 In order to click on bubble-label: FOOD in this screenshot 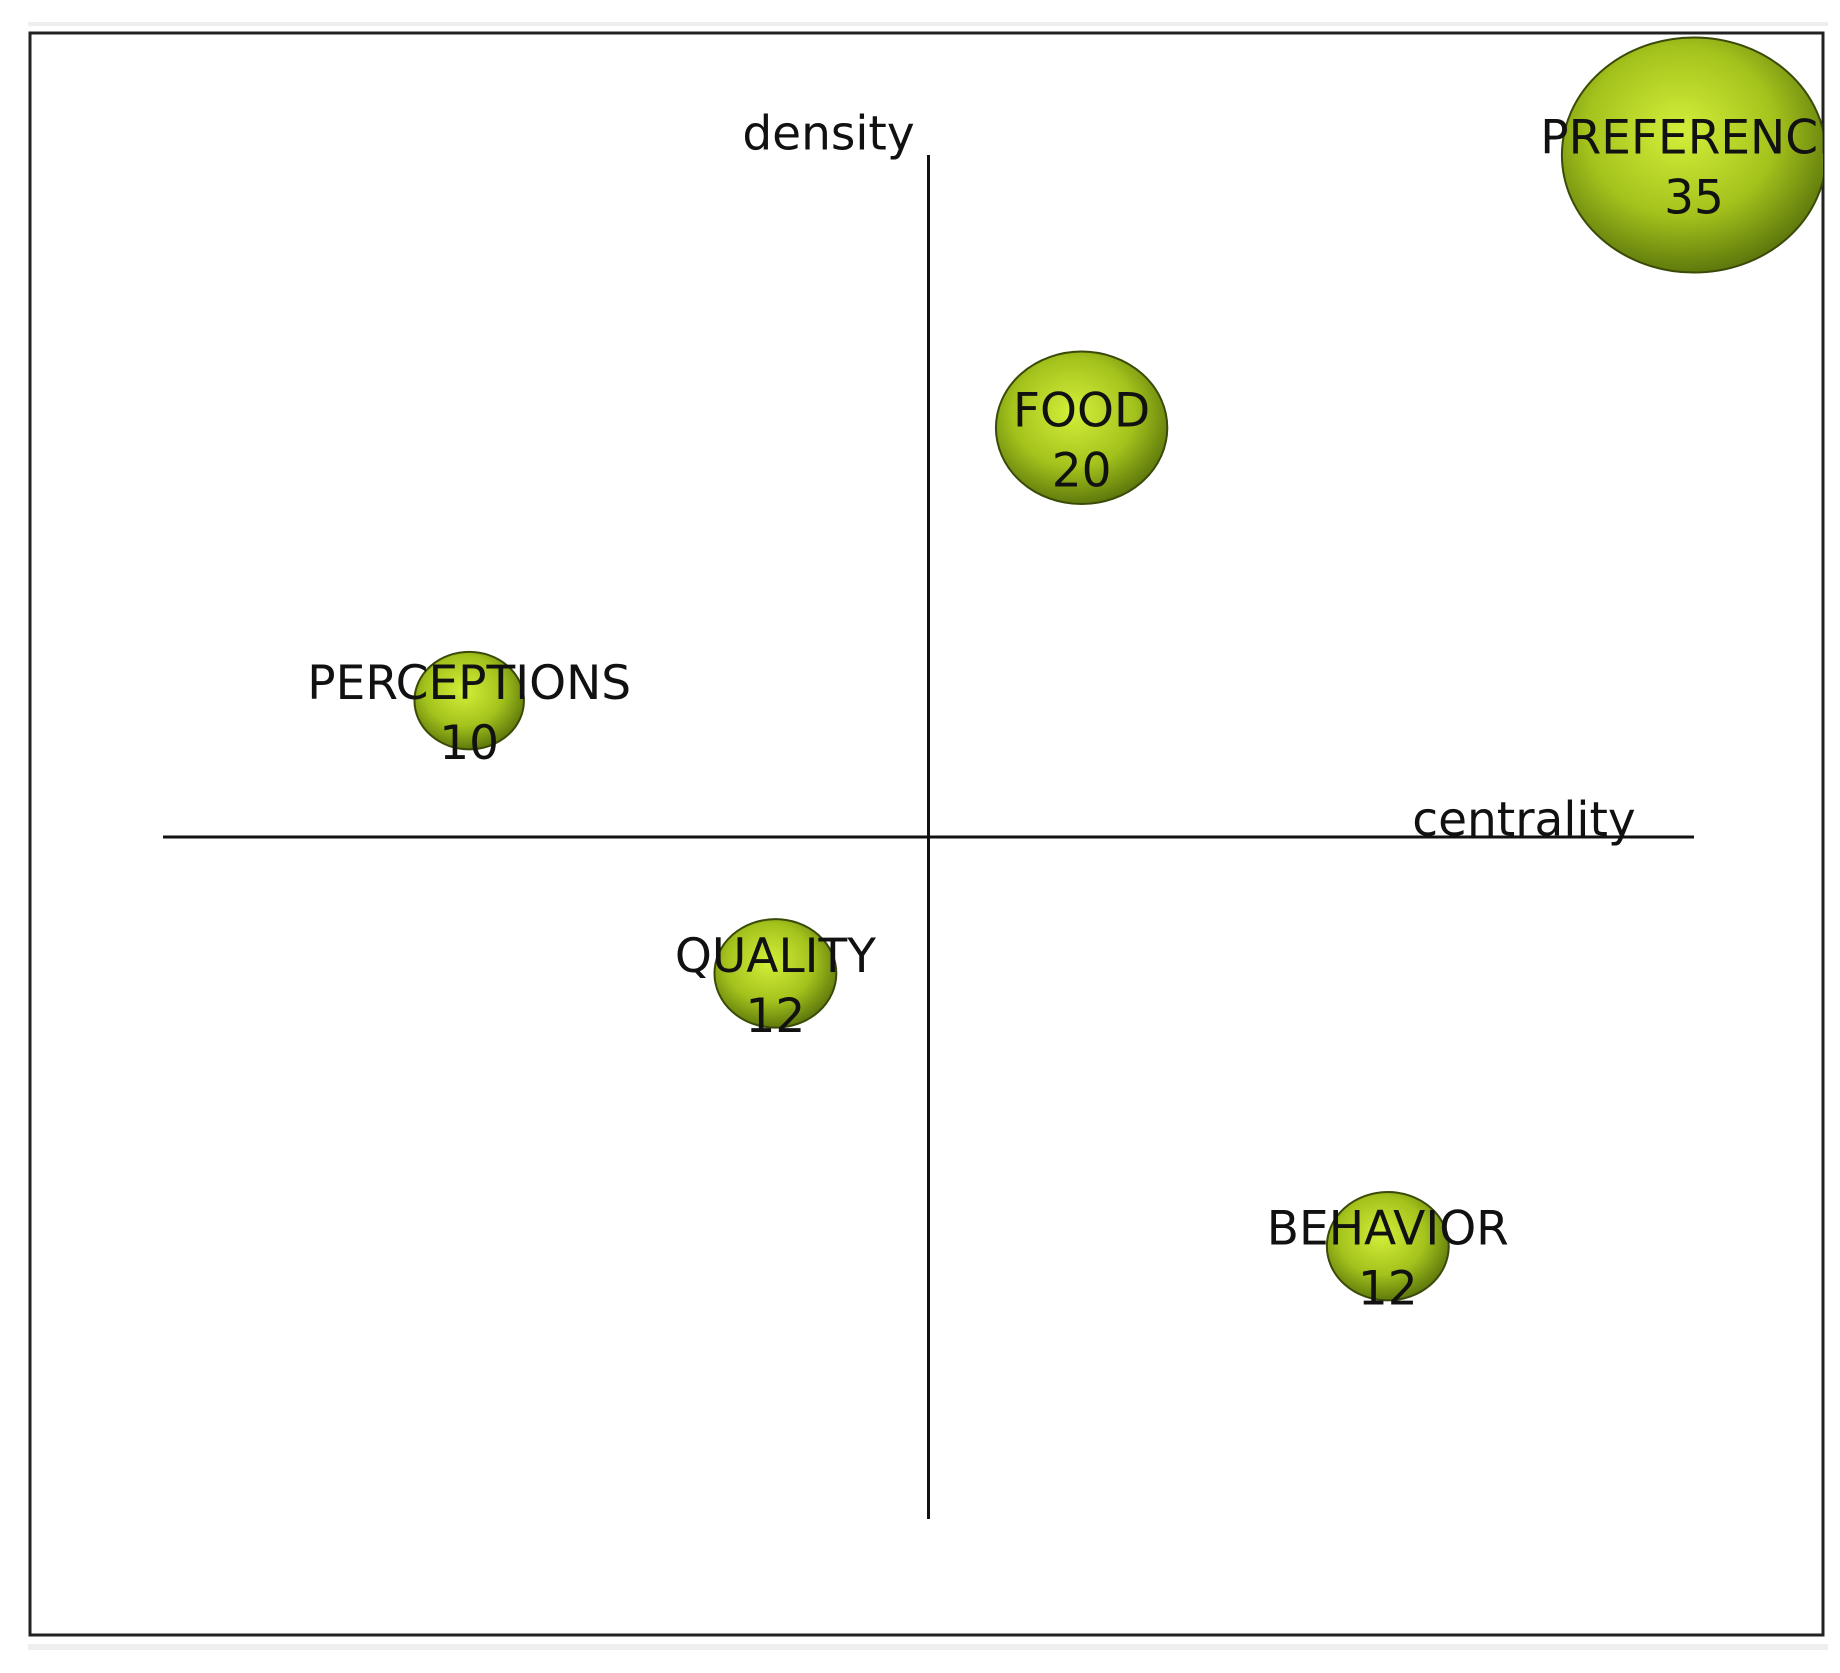, I will do `click(1081, 410)`.